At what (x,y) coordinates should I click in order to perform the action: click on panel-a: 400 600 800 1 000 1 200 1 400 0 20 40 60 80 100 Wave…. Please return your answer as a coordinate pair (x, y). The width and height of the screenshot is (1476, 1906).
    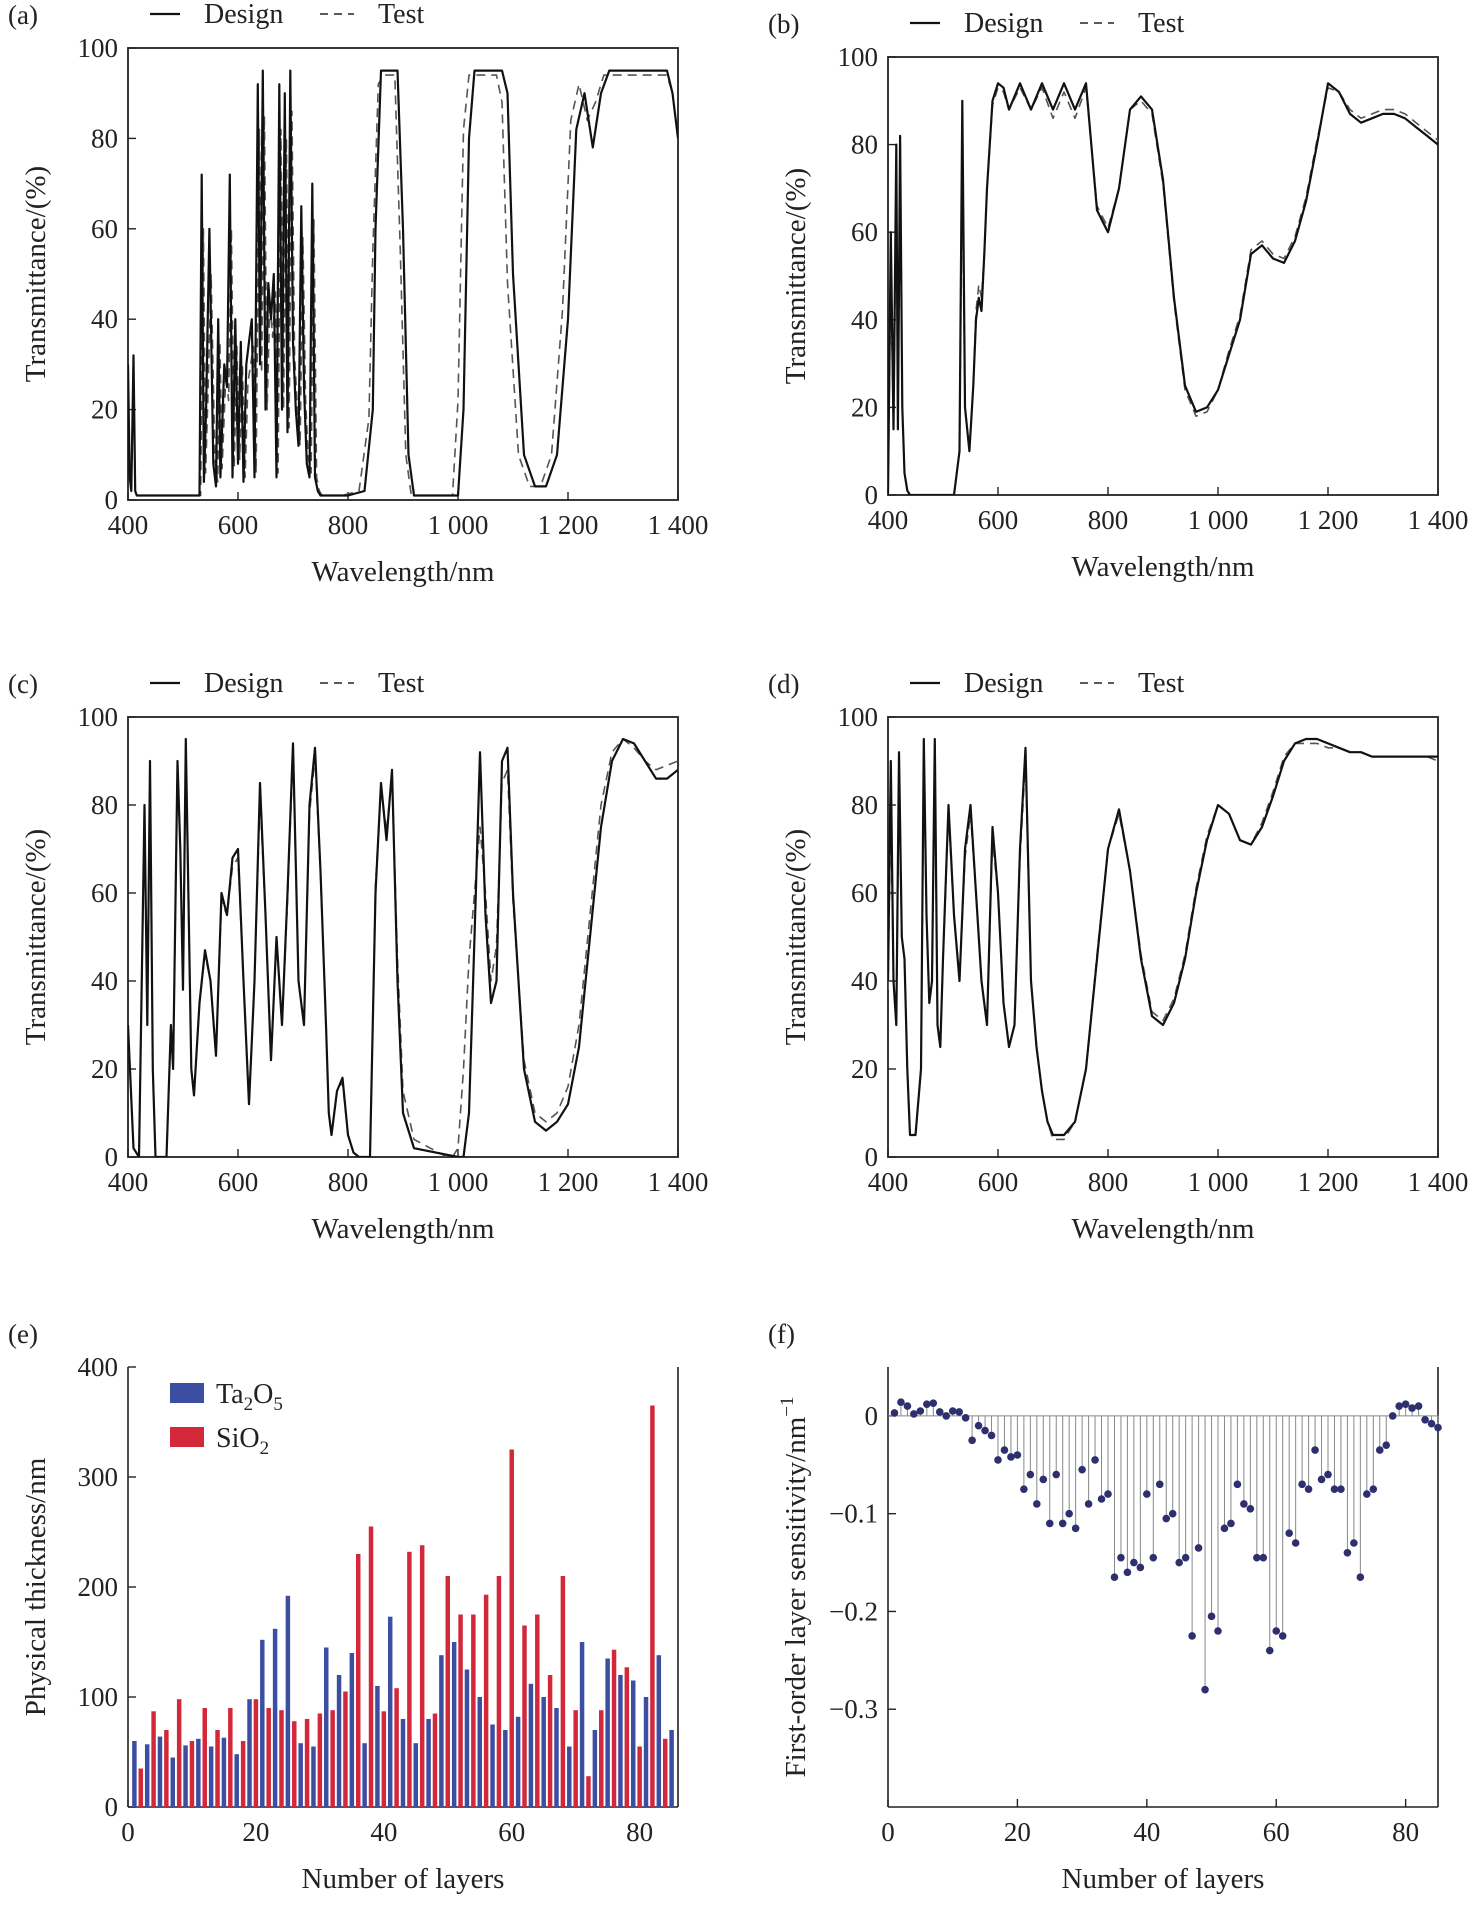
    Looking at the image, I should click on (358, 294).